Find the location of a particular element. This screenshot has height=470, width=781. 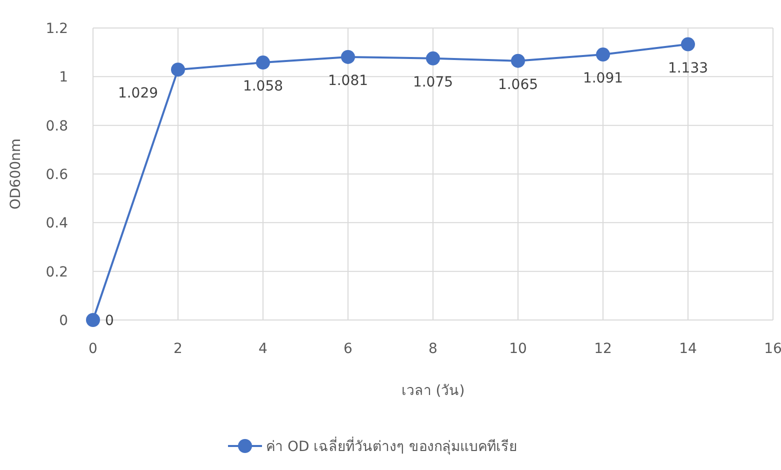

x-tick-label: 6 is located at coordinates (348, 349).